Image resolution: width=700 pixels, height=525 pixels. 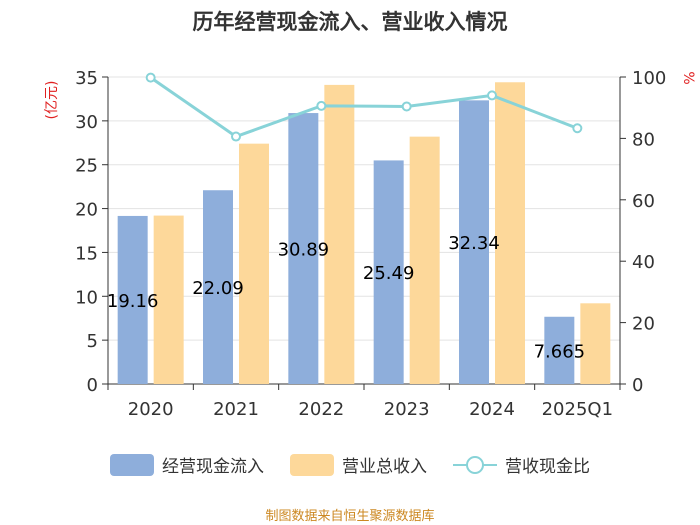 What do you see at coordinates (643, 139) in the screenshot?
I see `y-right-tick-label: 80` at bounding box center [643, 139].